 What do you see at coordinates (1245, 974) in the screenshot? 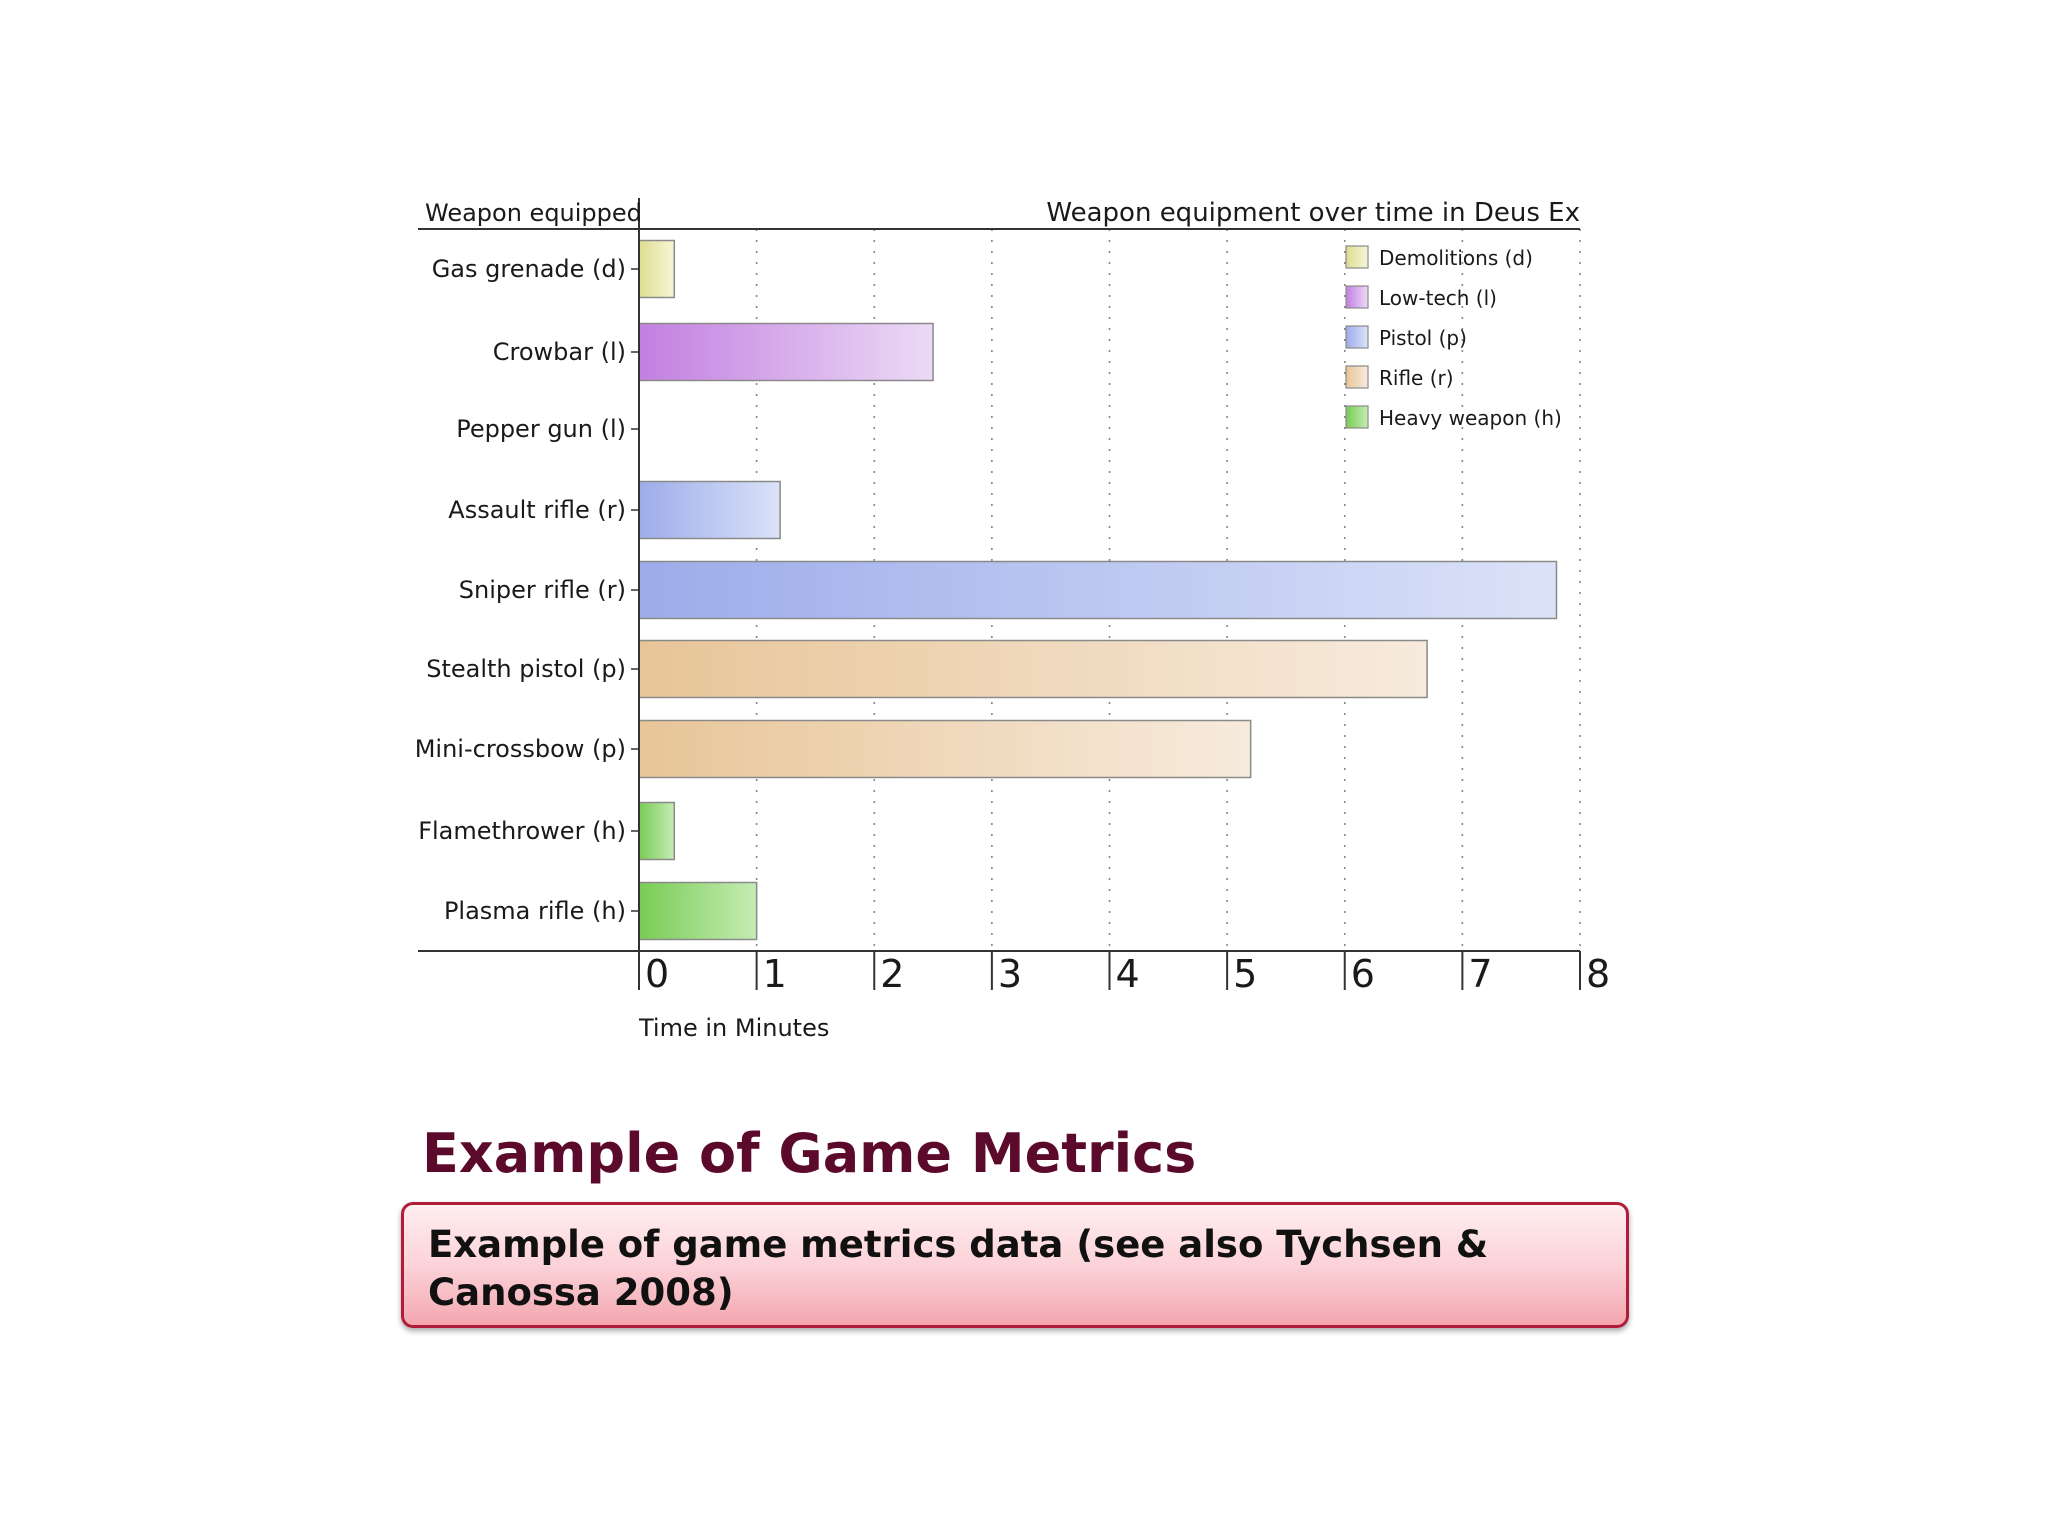
I see `x-tick-label: 5` at bounding box center [1245, 974].